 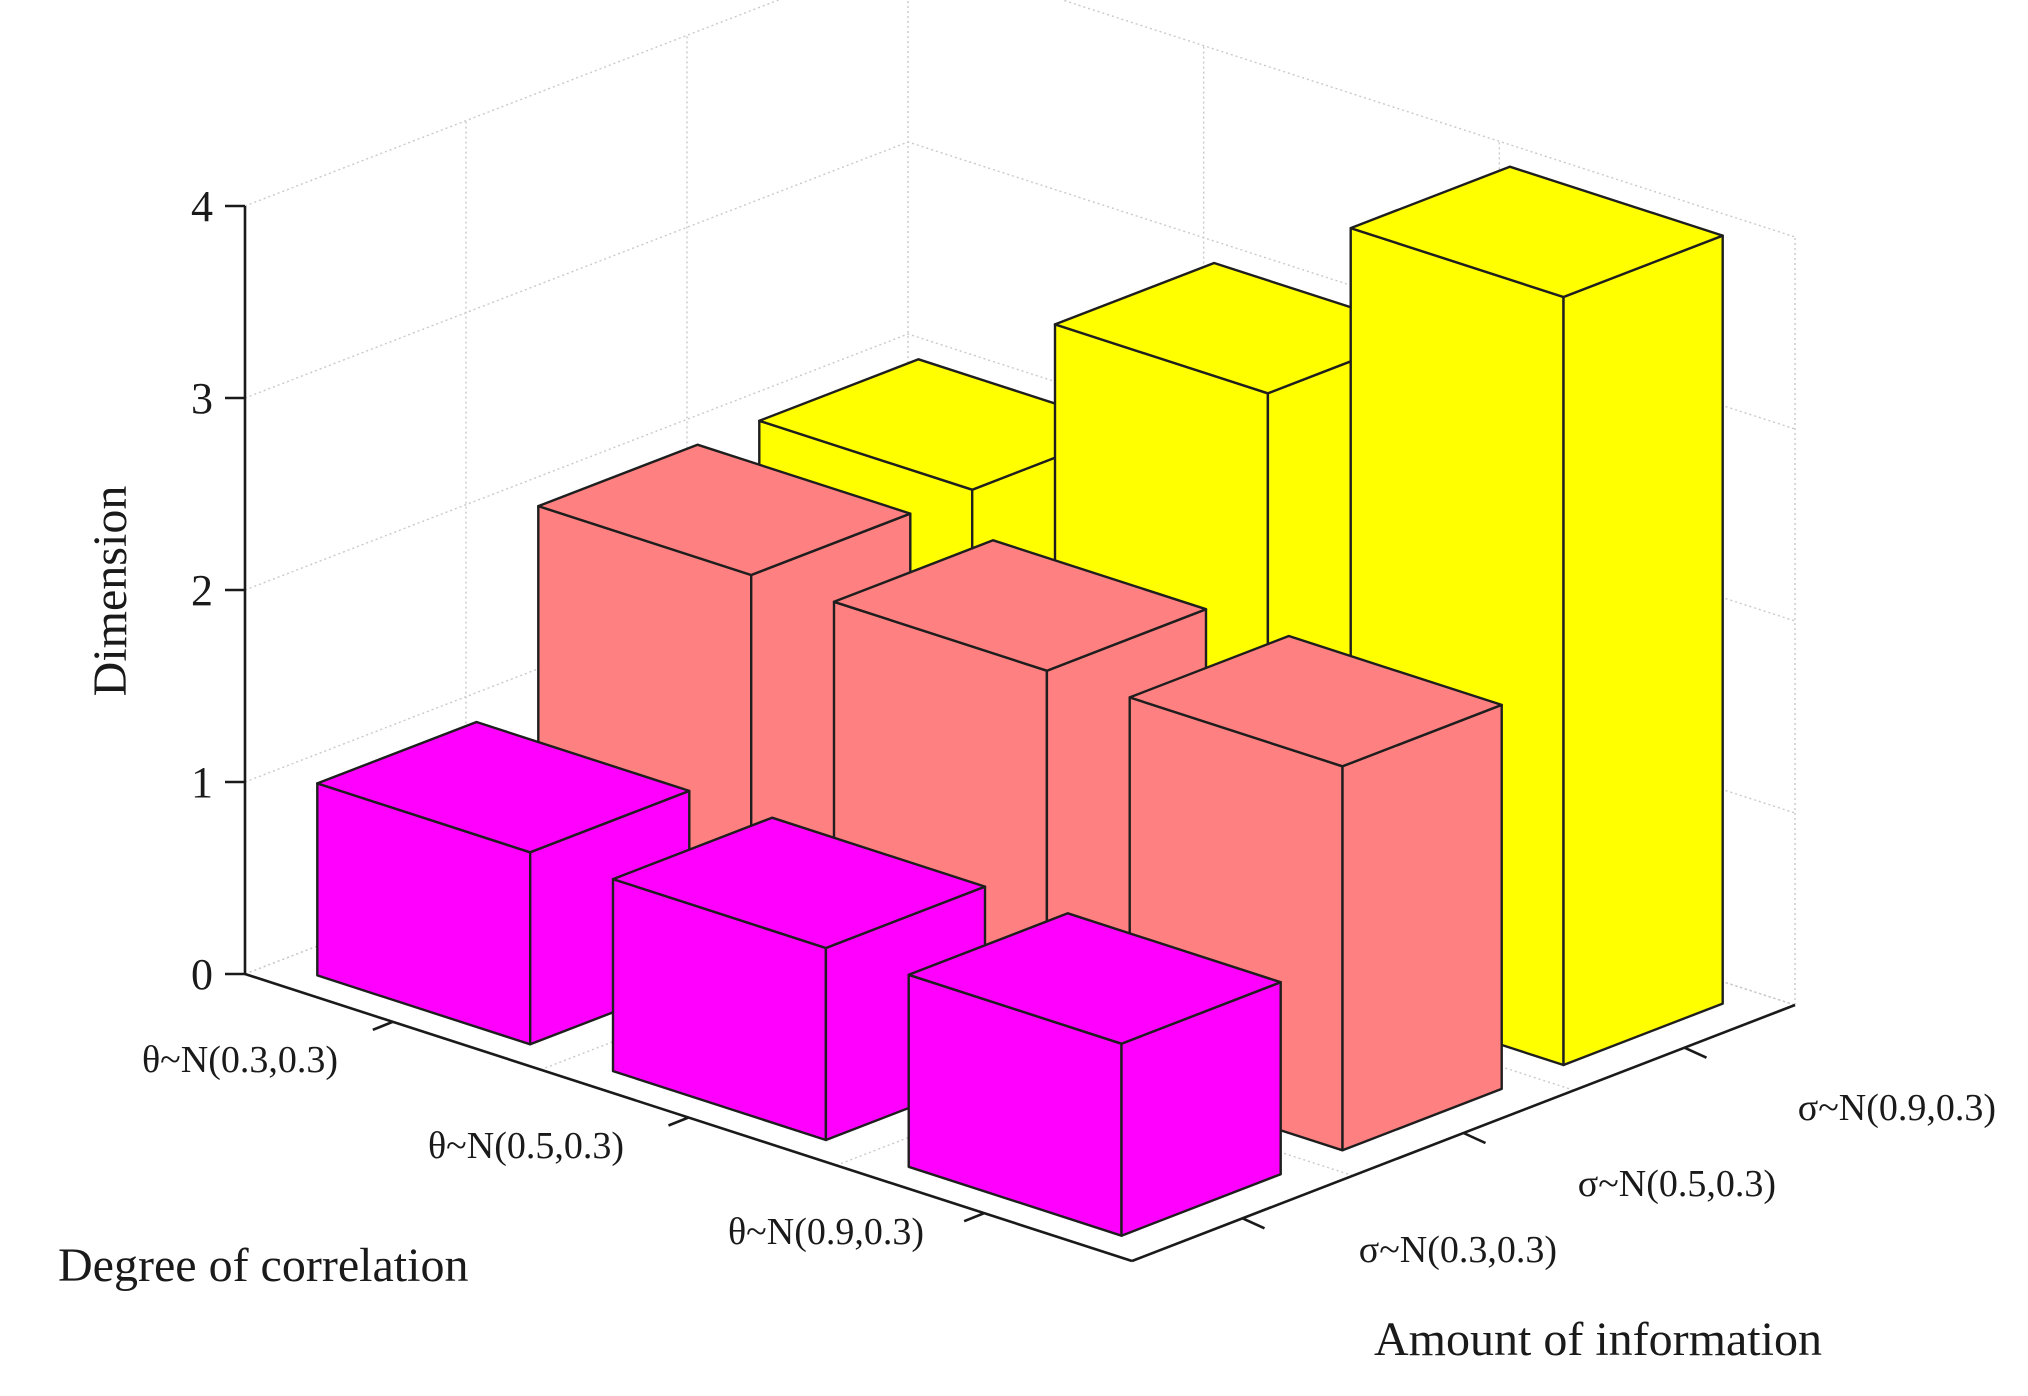 What do you see at coordinates (826, 1232) in the screenshot?
I see `x-tick-label: θ~N(0.9,0.3)` at bounding box center [826, 1232].